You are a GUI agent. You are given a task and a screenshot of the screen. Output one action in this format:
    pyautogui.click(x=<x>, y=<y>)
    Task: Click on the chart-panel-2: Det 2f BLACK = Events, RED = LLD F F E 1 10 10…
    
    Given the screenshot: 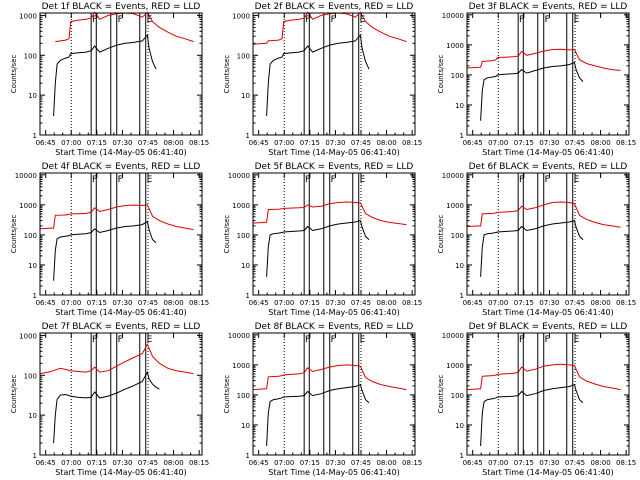 What is the action you would take?
    pyautogui.click(x=322, y=79)
    